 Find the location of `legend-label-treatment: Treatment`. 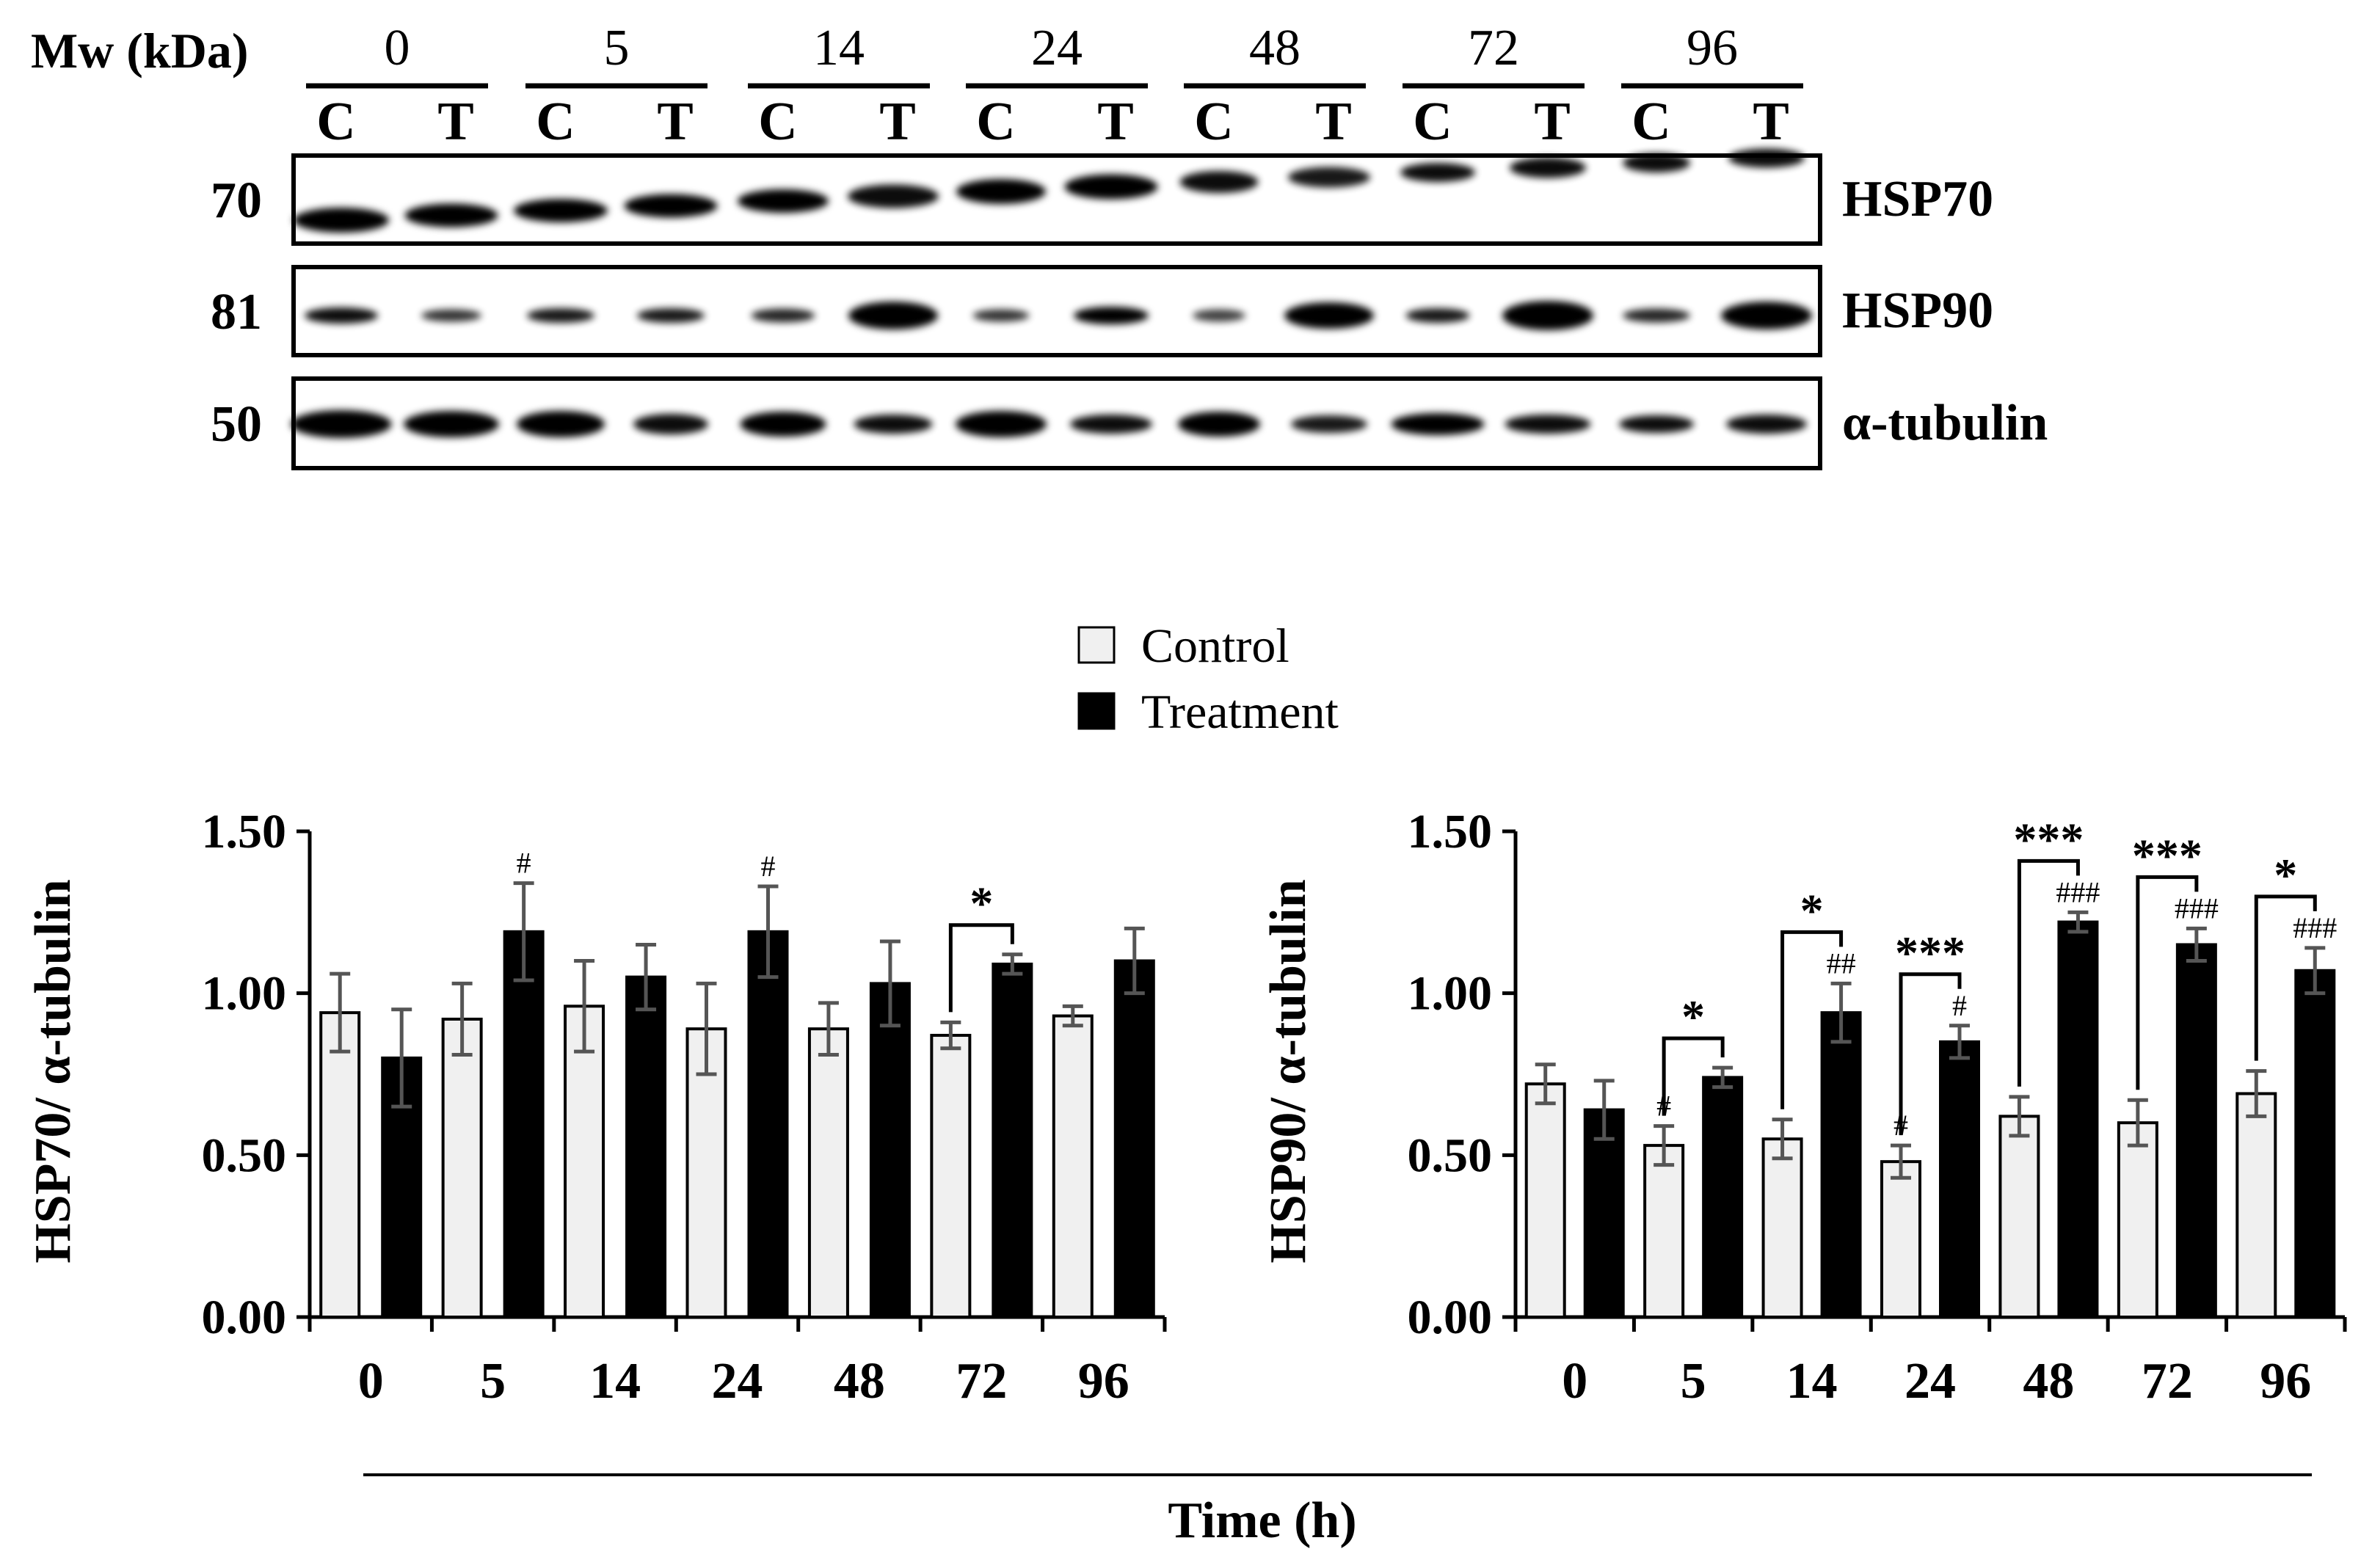

legend-label-treatment: Treatment is located at coordinates (1240, 712).